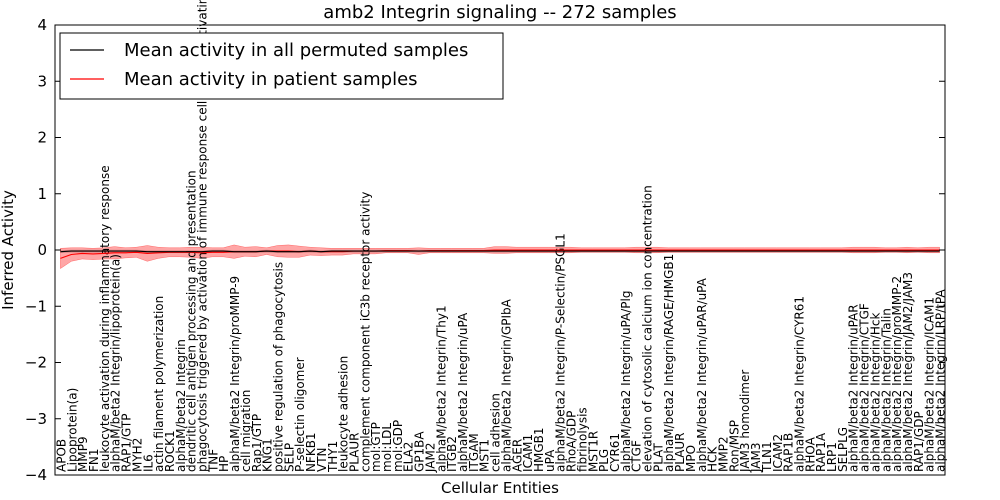 The height and width of the screenshot is (500, 1000). Describe the element at coordinates (734, 446) in the screenshot. I see `x-tick-label: Ron/MSP` at that location.